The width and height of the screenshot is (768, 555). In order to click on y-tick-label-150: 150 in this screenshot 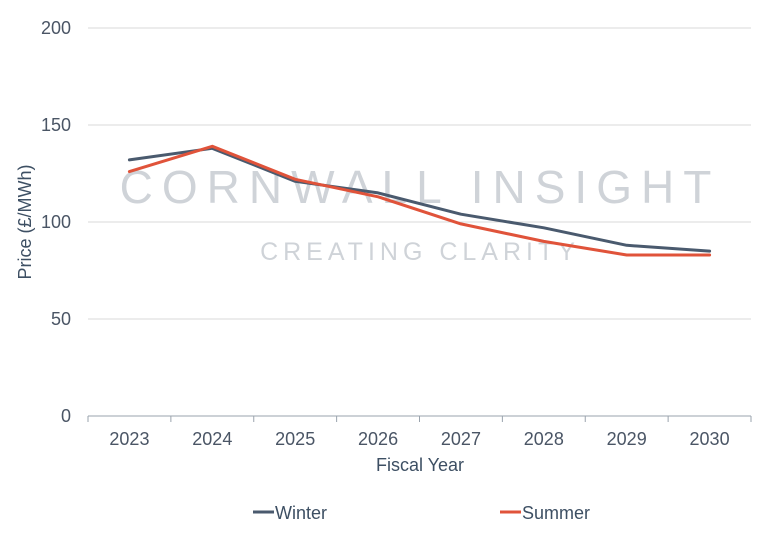, I will do `click(56, 125)`.